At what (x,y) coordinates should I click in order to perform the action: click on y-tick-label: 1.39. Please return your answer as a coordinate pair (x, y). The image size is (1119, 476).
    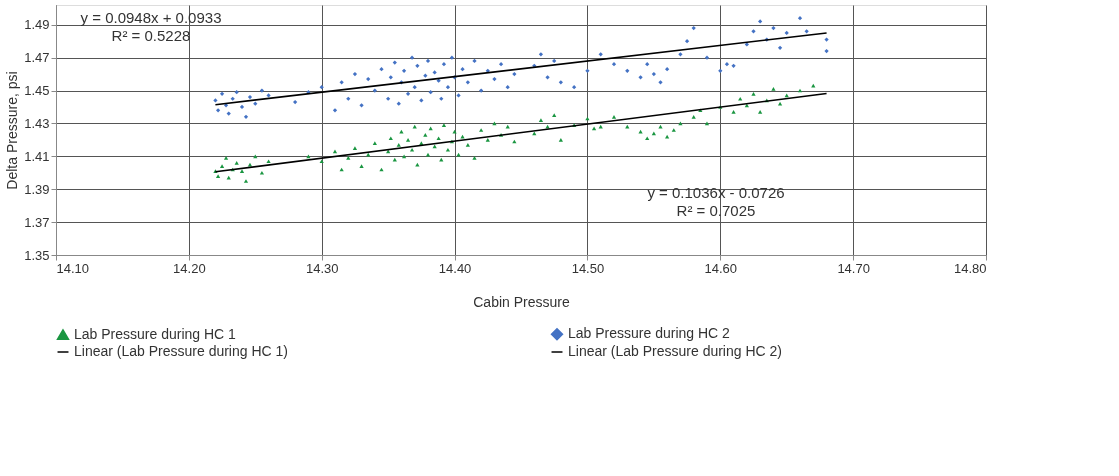
    Looking at the image, I should click on (37, 189).